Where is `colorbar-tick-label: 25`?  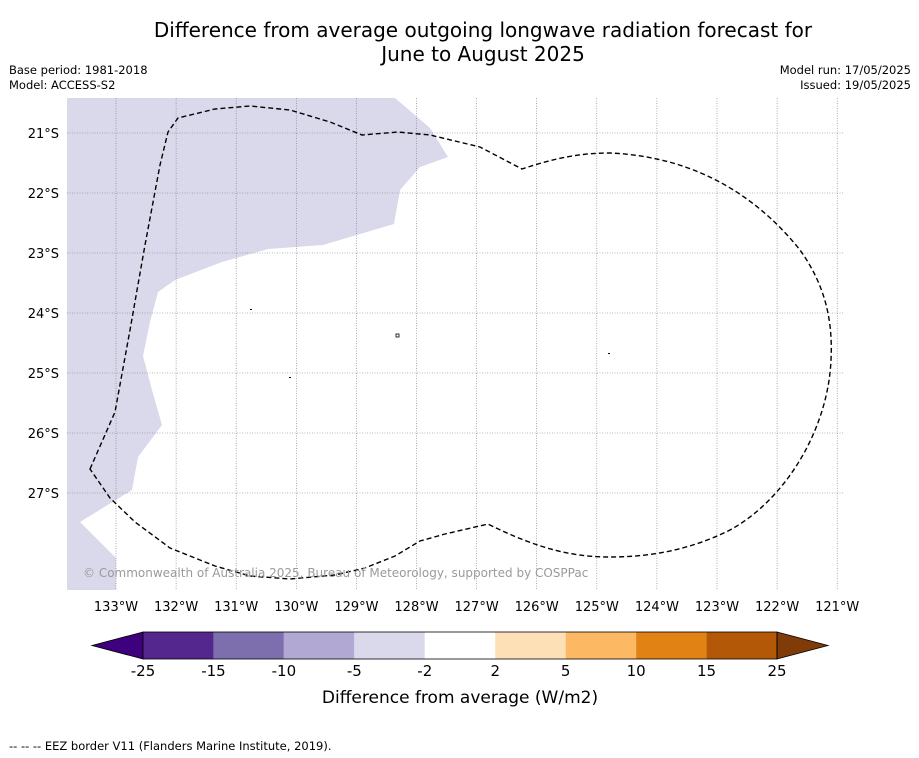
colorbar-tick-label: 25 is located at coordinates (776, 671).